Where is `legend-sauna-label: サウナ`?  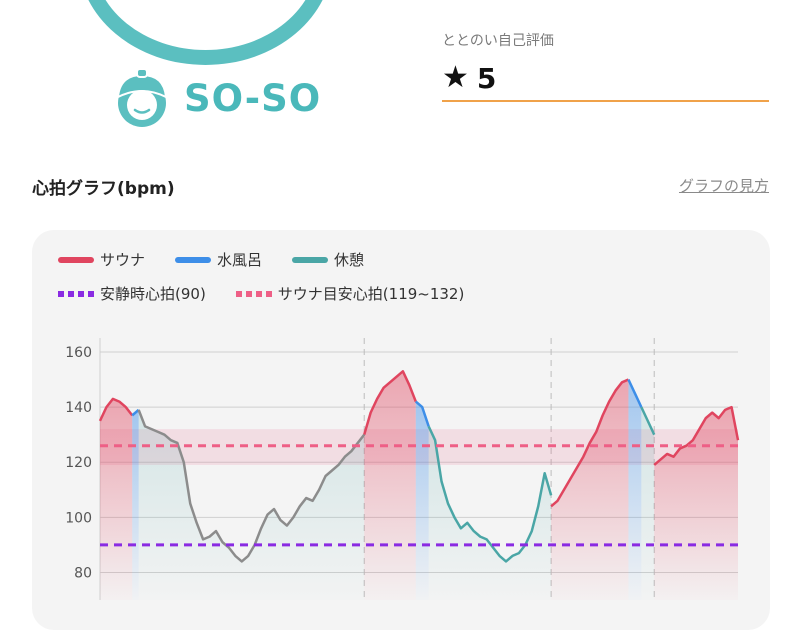 legend-sauna-label: サウナ is located at coordinates (123, 260).